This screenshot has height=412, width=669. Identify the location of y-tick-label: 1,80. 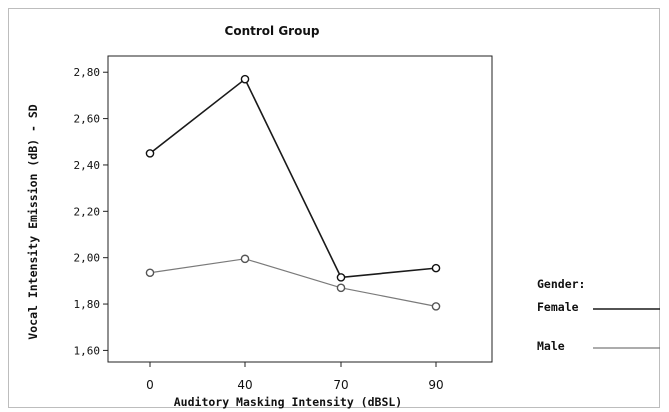
(87, 304).